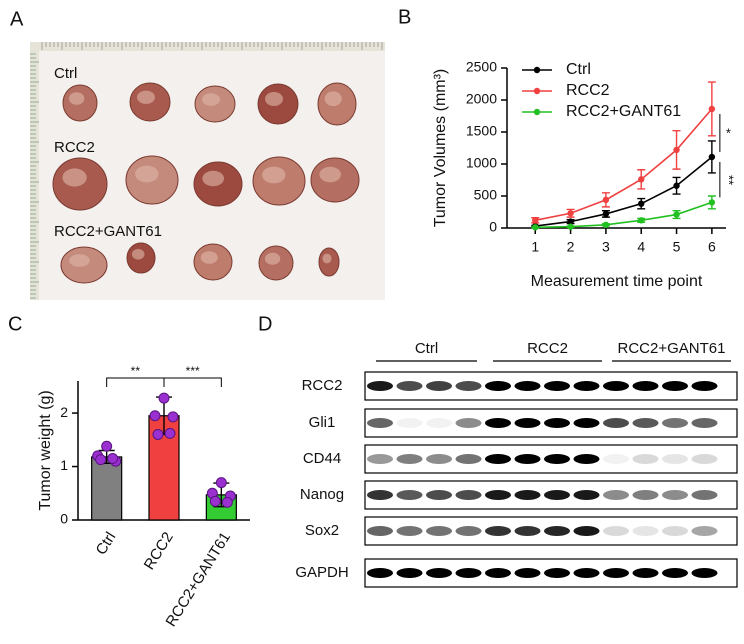  What do you see at coordinates (322, 530) in the screenshot?
I see `row-label: Sox2` at bounding box center [322, 530].